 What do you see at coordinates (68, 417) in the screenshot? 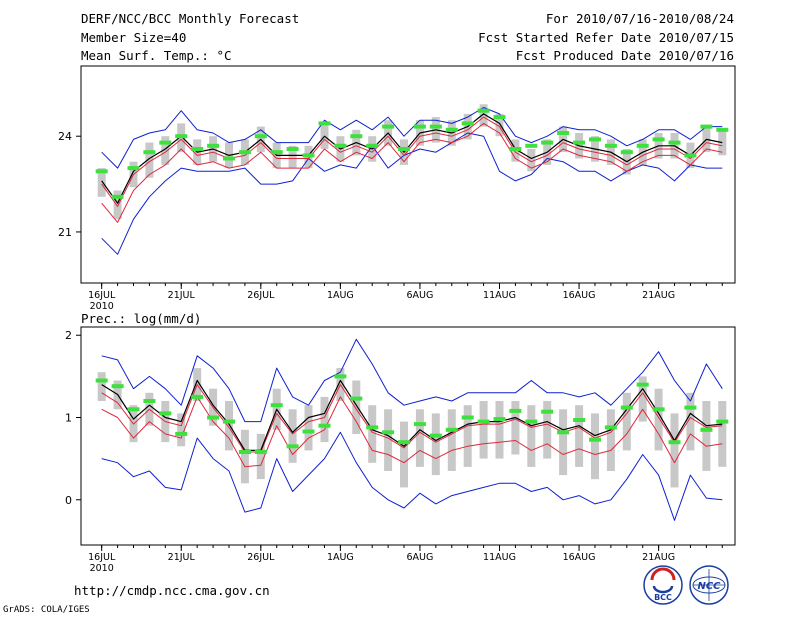
I see `precip-y-tick-label: 1` at bounding box center [68, 417].